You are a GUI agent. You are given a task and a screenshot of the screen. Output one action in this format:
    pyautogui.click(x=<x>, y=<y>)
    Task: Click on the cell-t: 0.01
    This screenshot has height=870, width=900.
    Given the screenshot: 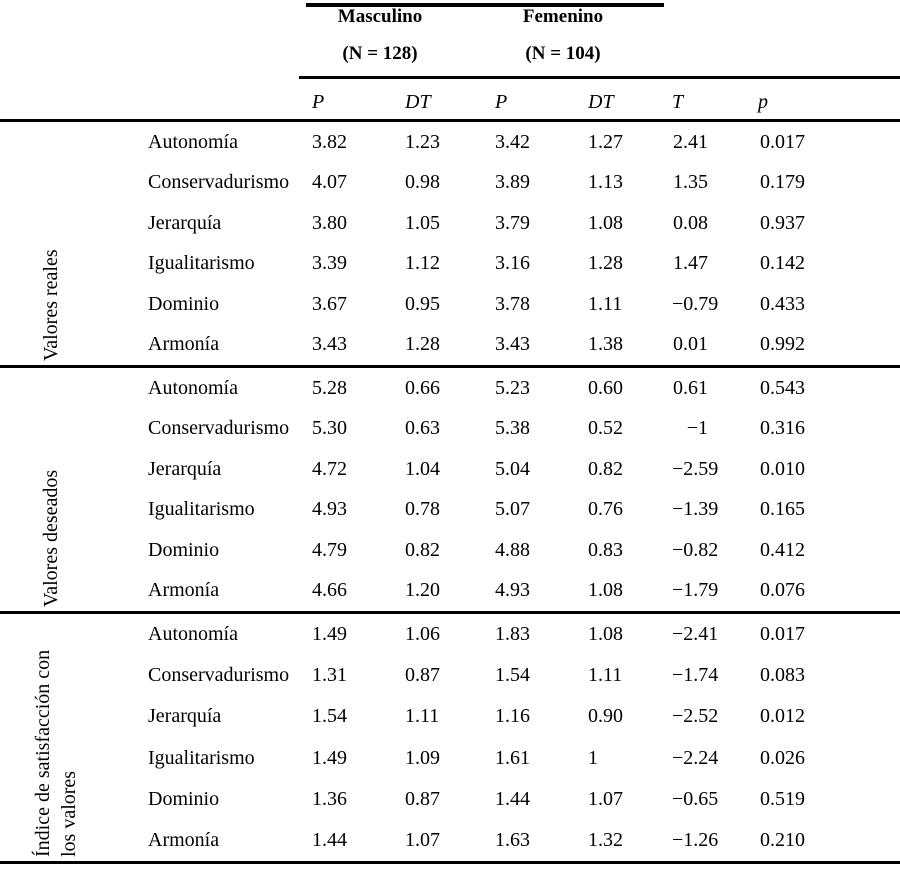 What is the action you would take?
    pyautogui.click(x=690, y=344)
    